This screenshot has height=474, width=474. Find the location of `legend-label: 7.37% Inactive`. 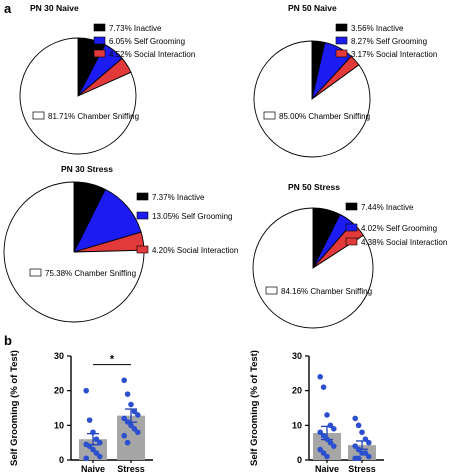

legend-label: 7.37% Inactive is located at coordinates (178, 197).